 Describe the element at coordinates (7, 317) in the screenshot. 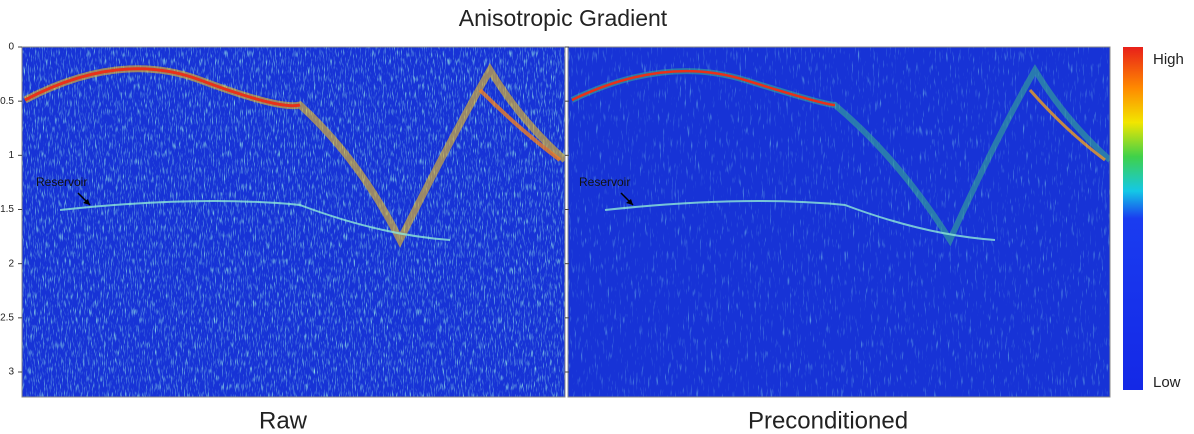

I see `y-tick-label: 2.5` at that location.